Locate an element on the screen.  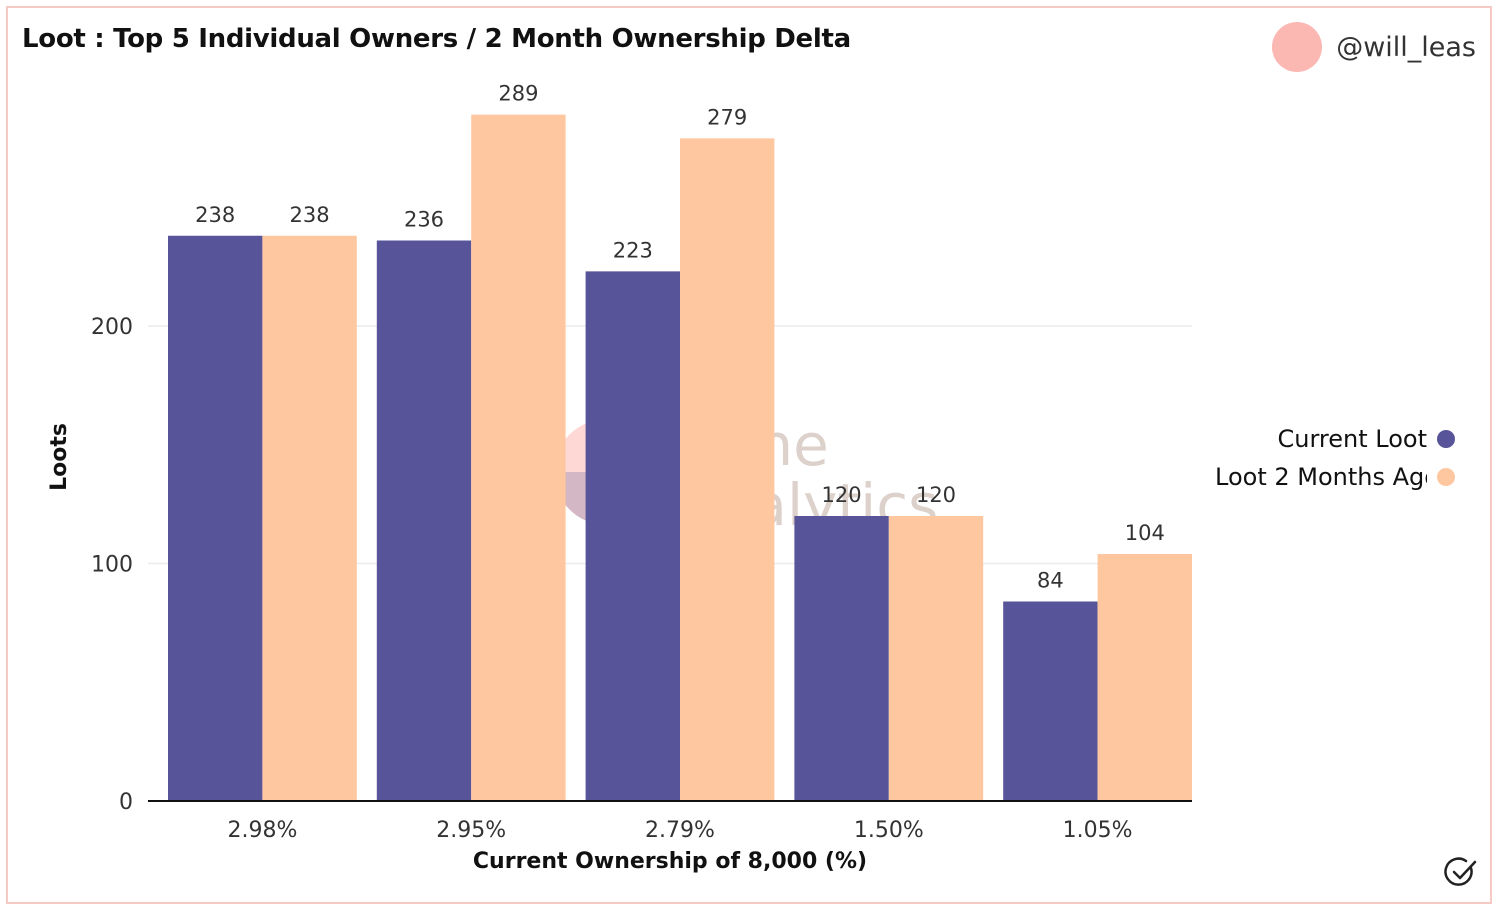
legend-item-current: Current Loot is located at coordinates (1327, 439).